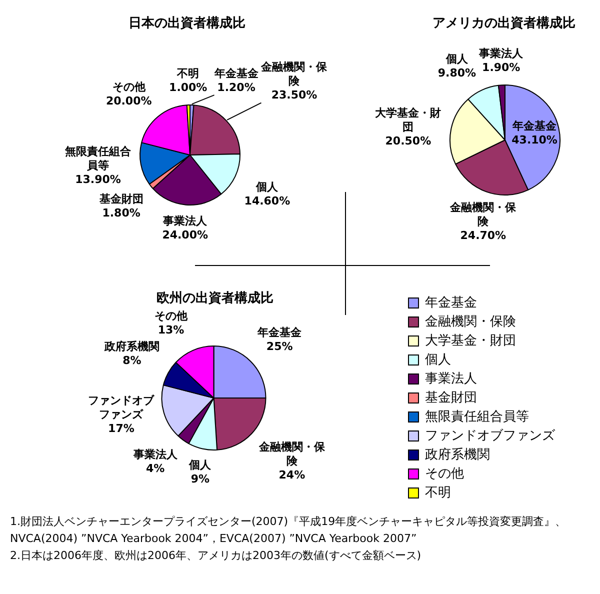 This screenshot has height=594, width=600. What do you see at coordinates (215, 298) in the screenshot?
I see `chart-title: 欧州の出資者構成比` at bounding box center [215, 298].